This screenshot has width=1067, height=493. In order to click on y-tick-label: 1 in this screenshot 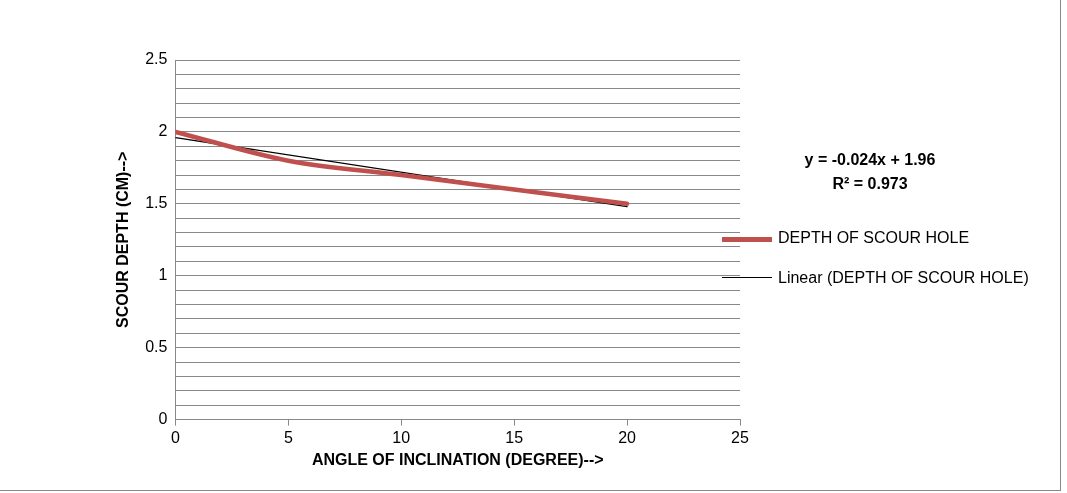, I will do `click(163, 275)`.